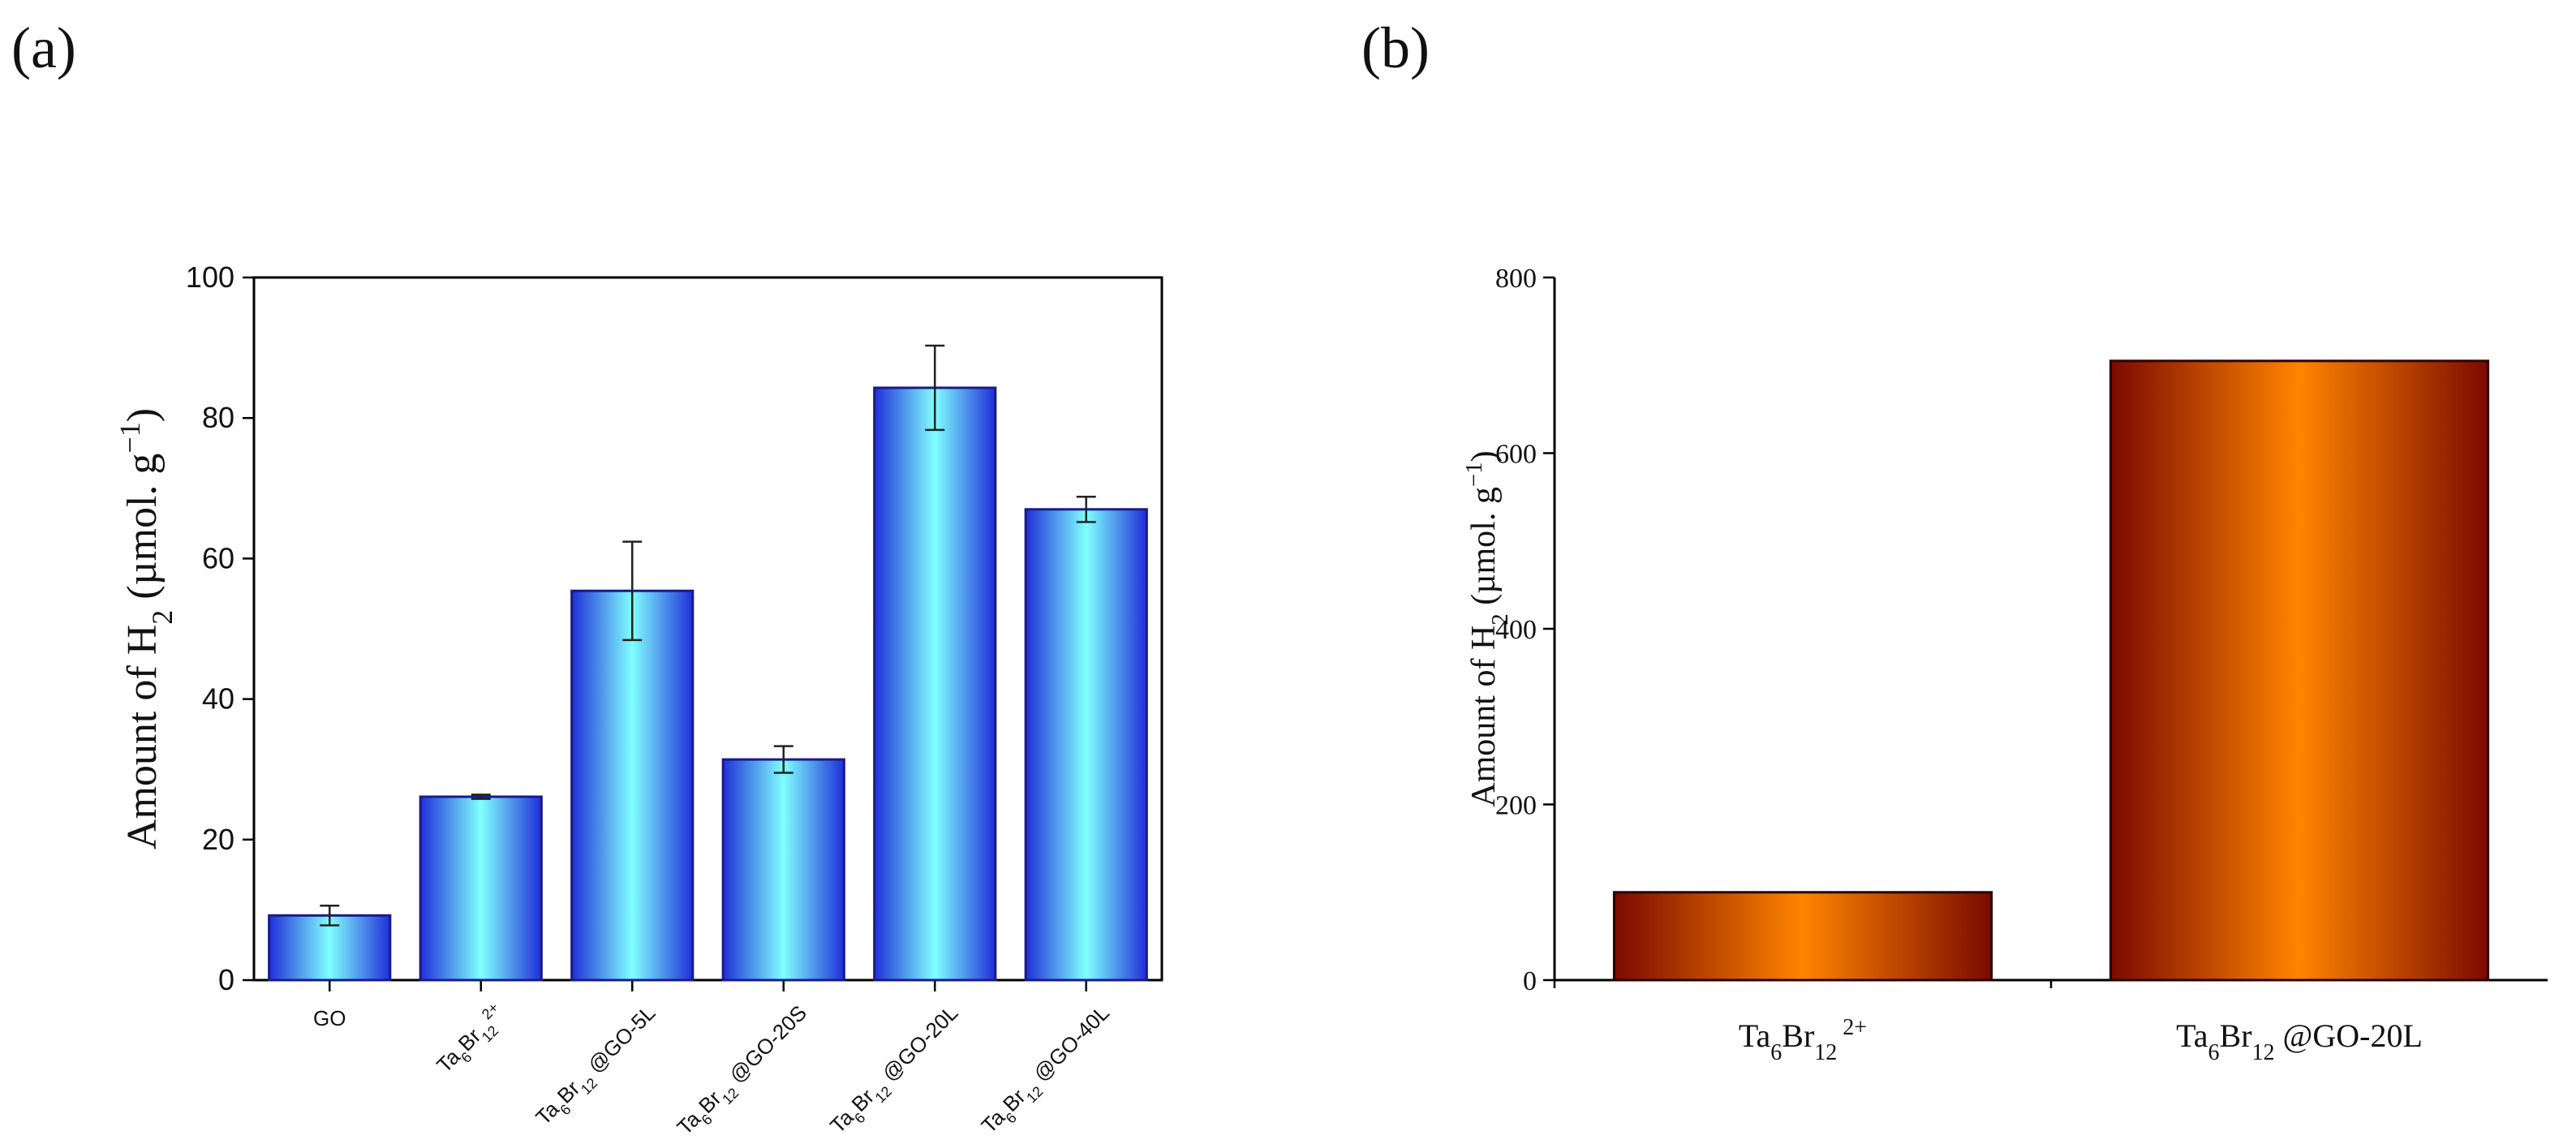 Image resolution: width=2576 pixels, height=1144 pixels. I want to click on x-category-label-a: Ta6Br12 @GO-5L, so click(598, 1067).